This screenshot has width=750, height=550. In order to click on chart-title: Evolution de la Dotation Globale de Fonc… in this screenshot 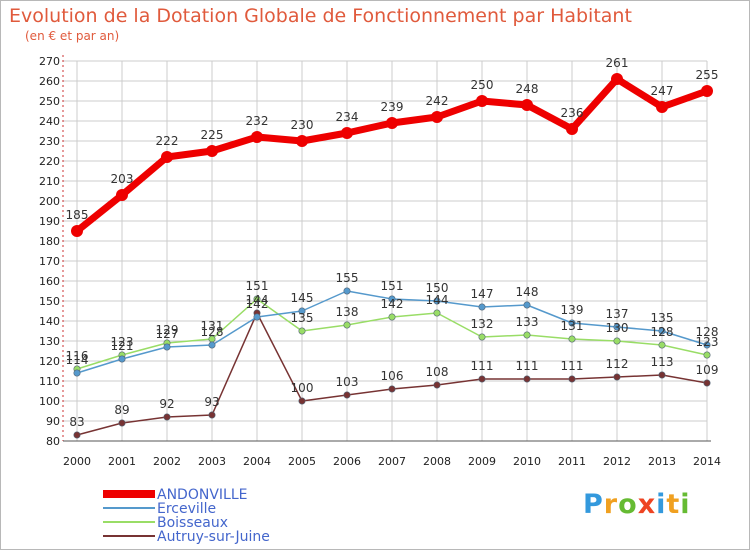, I will do `click(320, 16)`.